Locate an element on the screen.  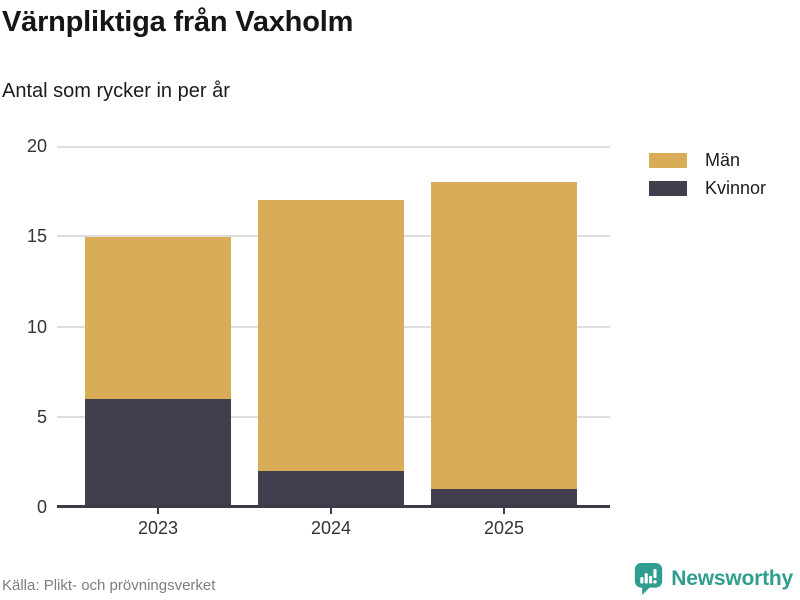
legend-item-men: Män is located at coordinates (707, 160).